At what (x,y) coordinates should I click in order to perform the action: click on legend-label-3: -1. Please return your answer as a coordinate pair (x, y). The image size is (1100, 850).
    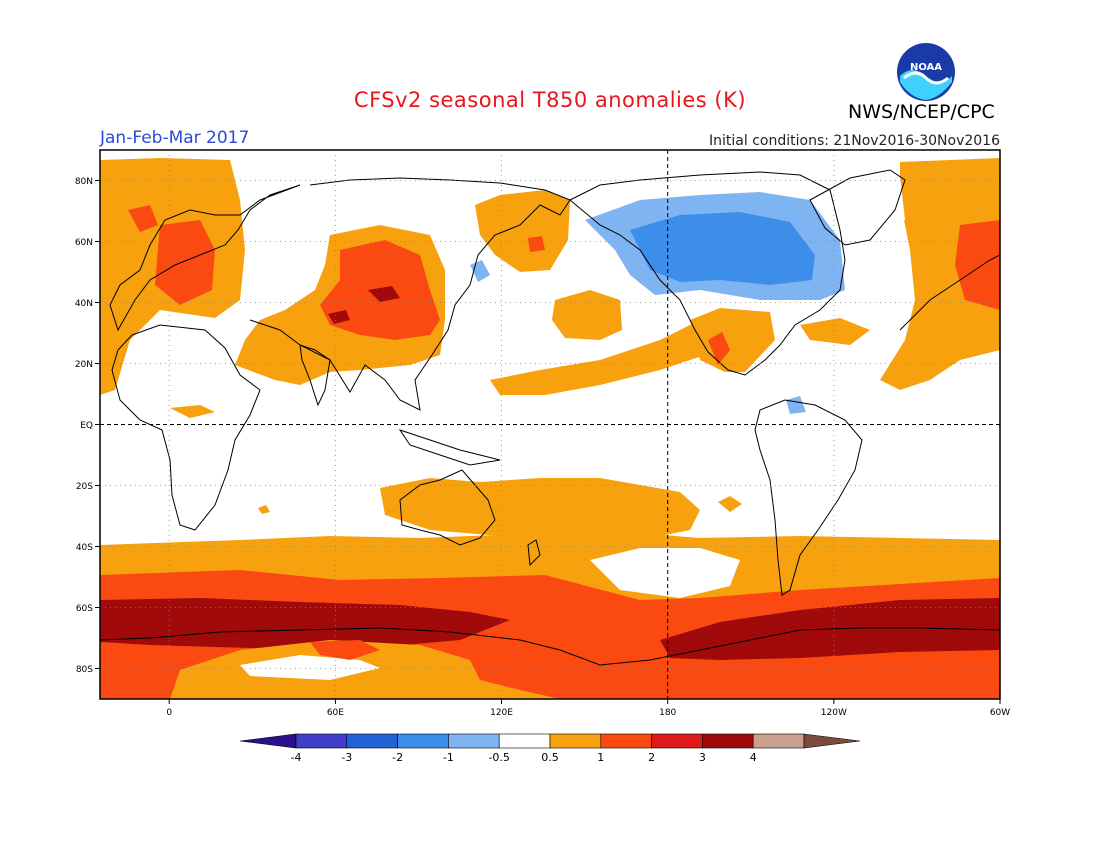
    Looking at the image, I should click on (448, 757).